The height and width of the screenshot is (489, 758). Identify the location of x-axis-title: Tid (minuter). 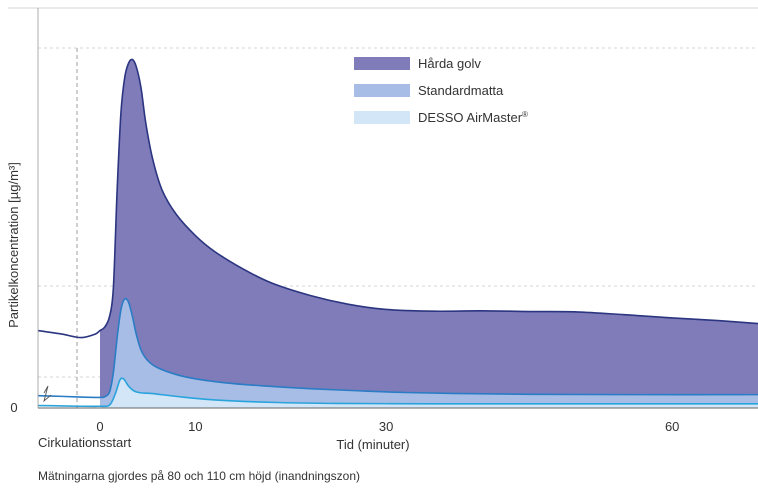
(372, 444).